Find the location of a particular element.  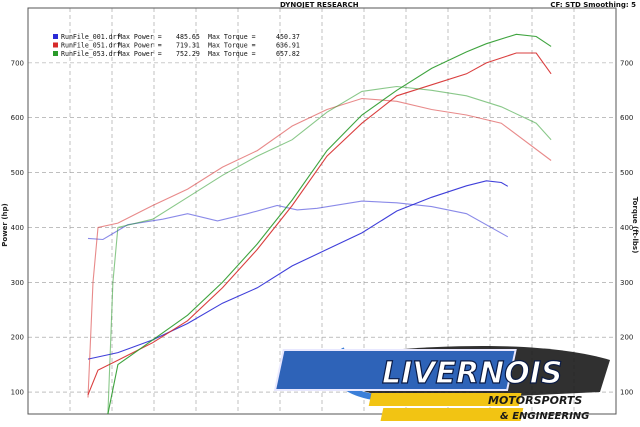

y-tick-label: 400 is located at coordinates (17, 228).